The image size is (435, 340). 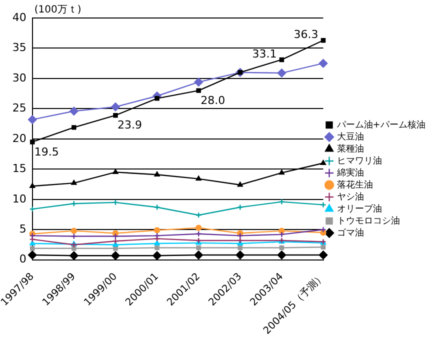 What do you see at coordinates (359, 160) in the screenshot?
I see `legend-label: ヒマワリ油` at bounding box center [359, 160].